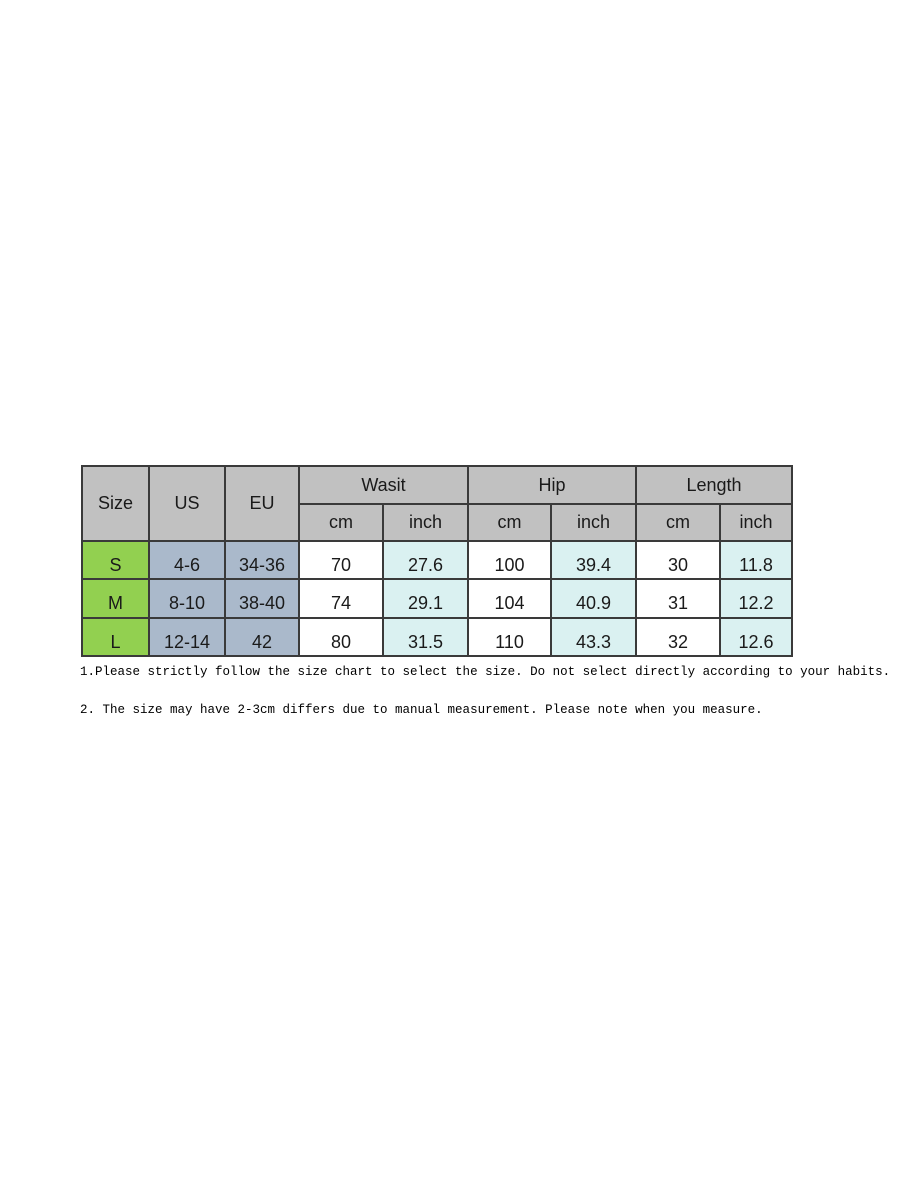  I want to click on cell-s-size: S, so click(115, 560).